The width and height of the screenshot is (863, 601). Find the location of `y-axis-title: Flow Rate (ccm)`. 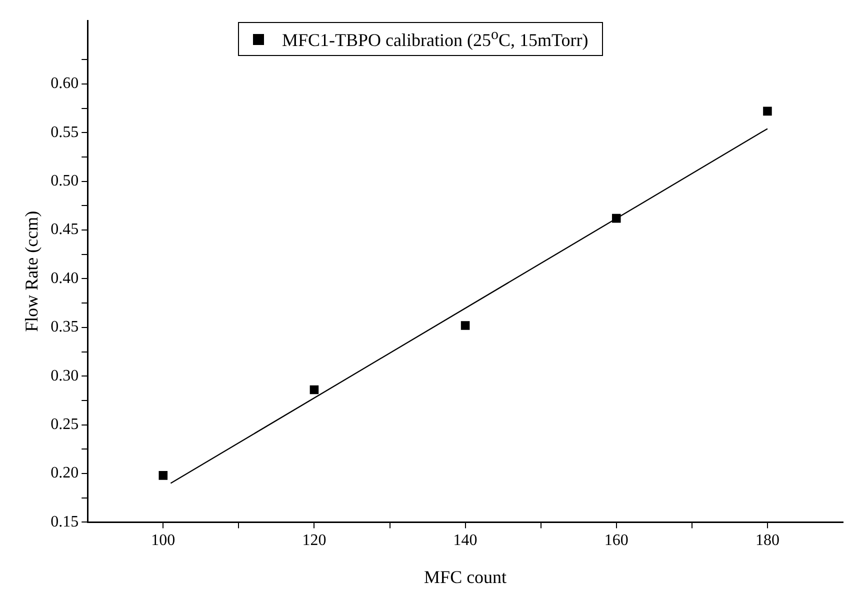

y-axis-title: Flow Rate (ccm) is located at coordinates (32, 271).